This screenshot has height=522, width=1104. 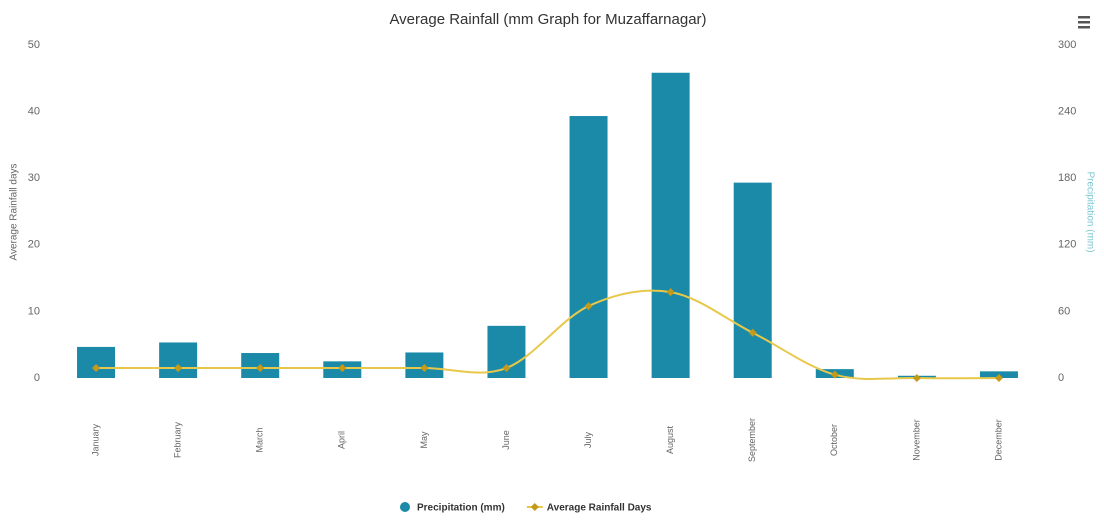 I want to click on x-tick-label: February, so click(x=178, y=439).